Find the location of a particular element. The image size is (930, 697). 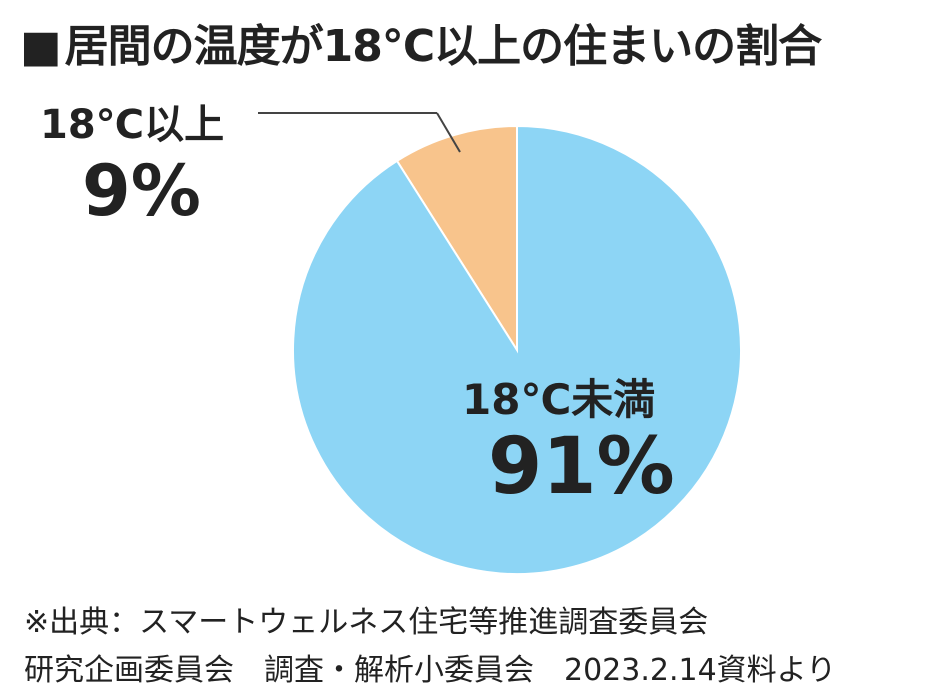

source-note-line2: 研究企画委員会 調査・解析小委員会 2023.2.14資料より is located at coordinates (430, 670).